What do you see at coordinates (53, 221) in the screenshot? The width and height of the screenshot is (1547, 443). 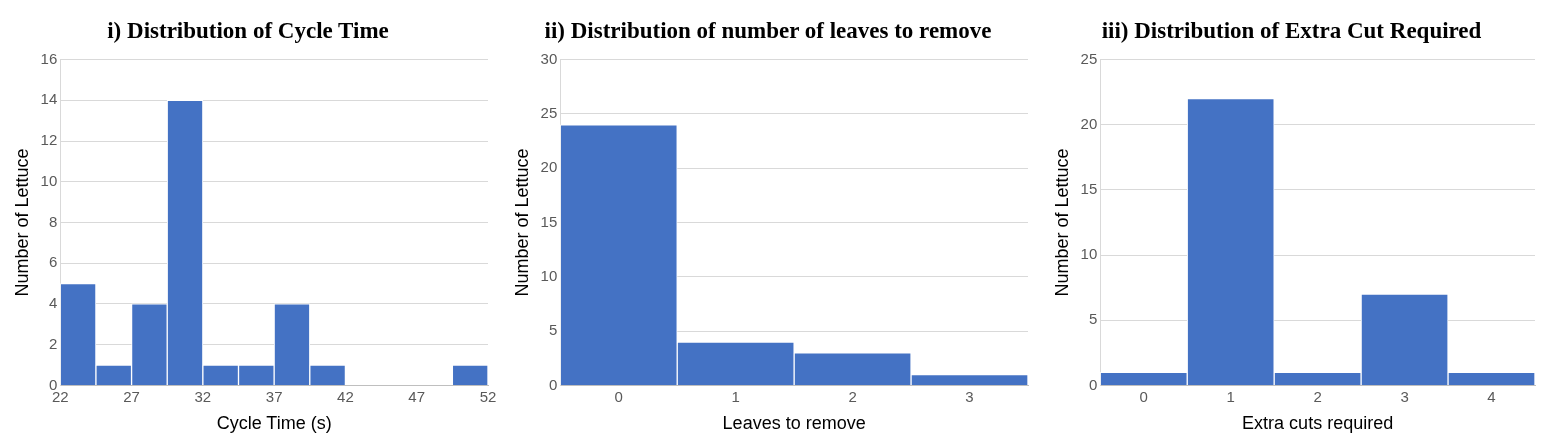 I see `y-tick-label: 8` at bounding box center [53, 221].